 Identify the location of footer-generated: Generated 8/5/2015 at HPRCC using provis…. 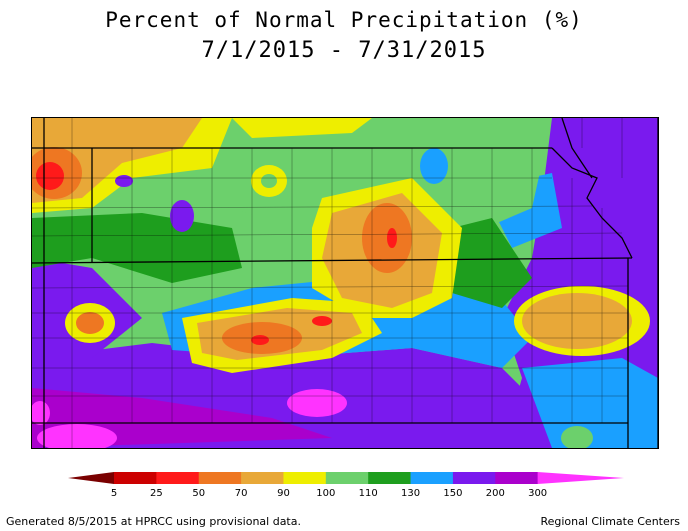
(153, 521).